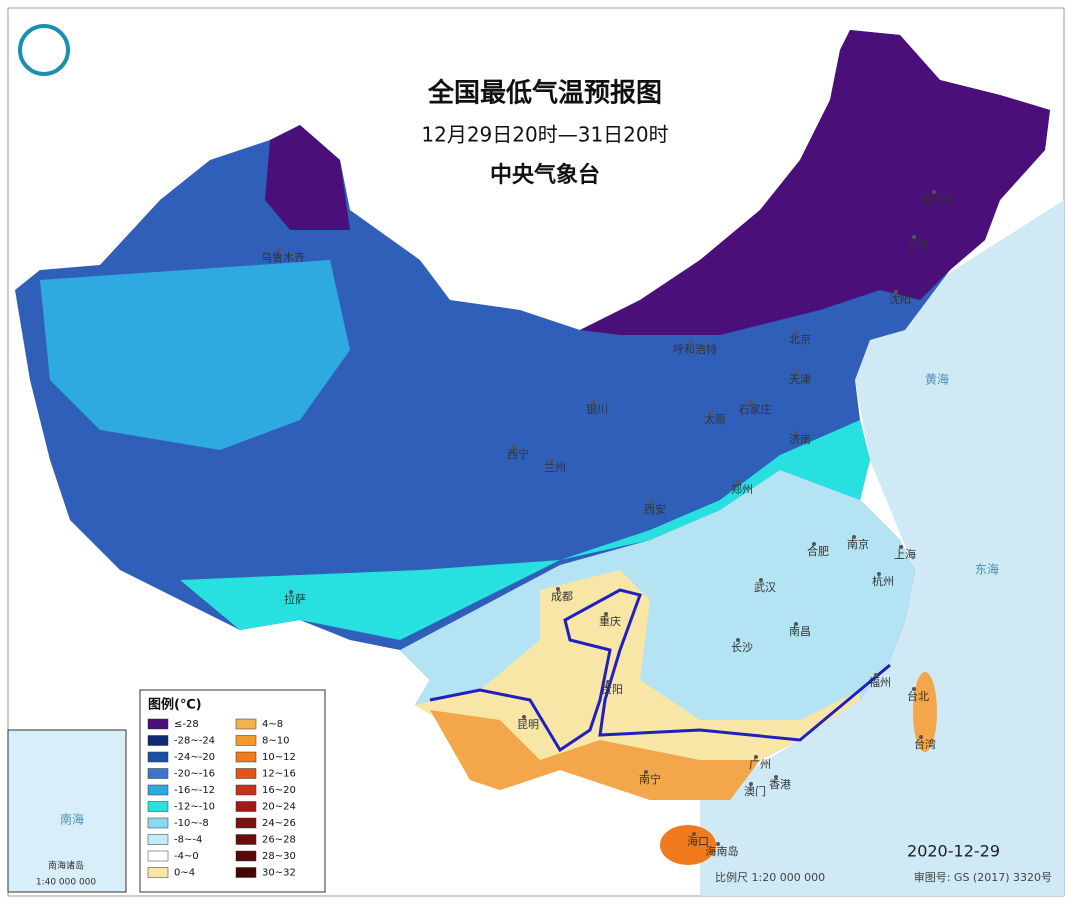 This screenshot has height=909, width=1080. Describe the element at coordinates (191, 823) in the screenshot. I see `legend-label: -10~-8` at that location.